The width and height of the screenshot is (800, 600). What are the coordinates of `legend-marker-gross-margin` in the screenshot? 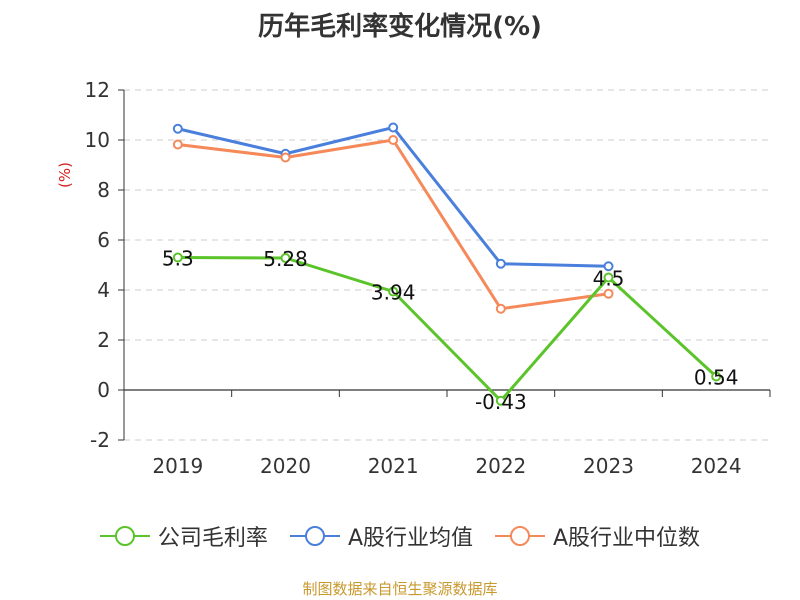 It's located at (124, 536).